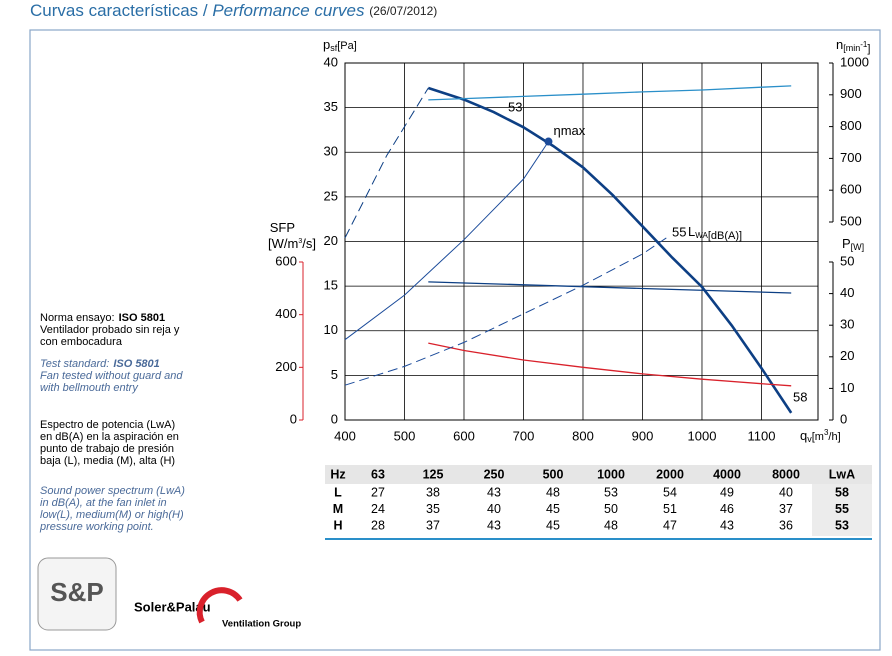  Describe the element at coordinates (81, 342) in the screenshot. I see `note: con embocadura` at that location.